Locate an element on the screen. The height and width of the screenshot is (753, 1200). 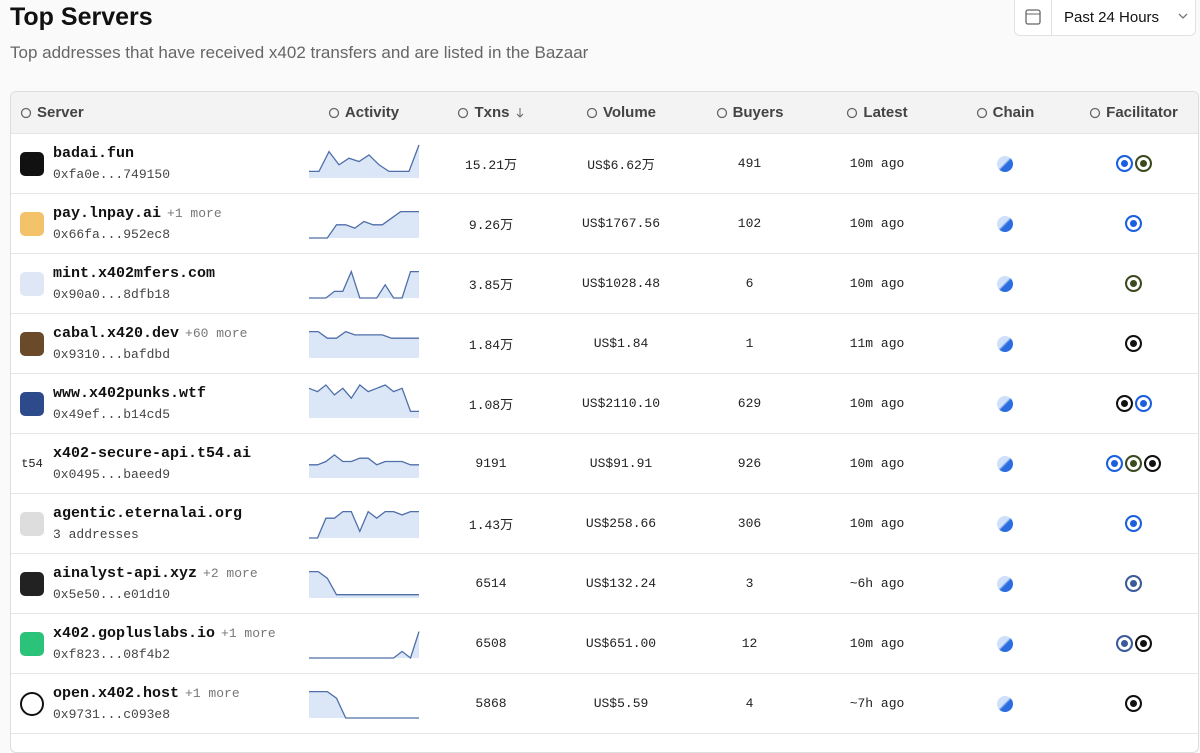
server-cell: www.x402punks.wtf 0x49ef...b14cd5 is located at coordinates (156, 403).